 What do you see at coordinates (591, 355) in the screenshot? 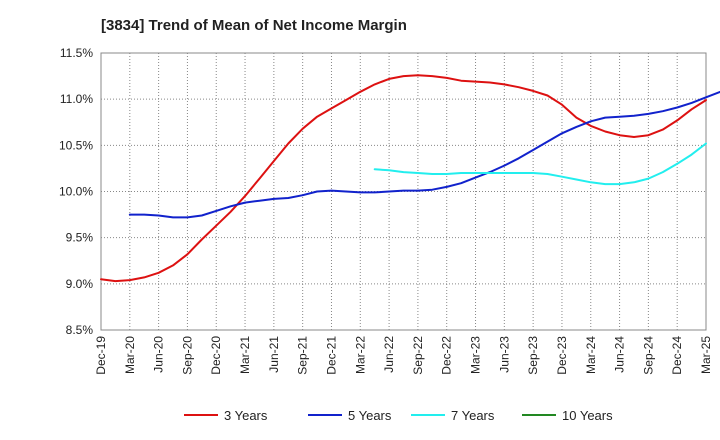
I see `x-tick-label: Mar-24` at bounding box center [591, 355].